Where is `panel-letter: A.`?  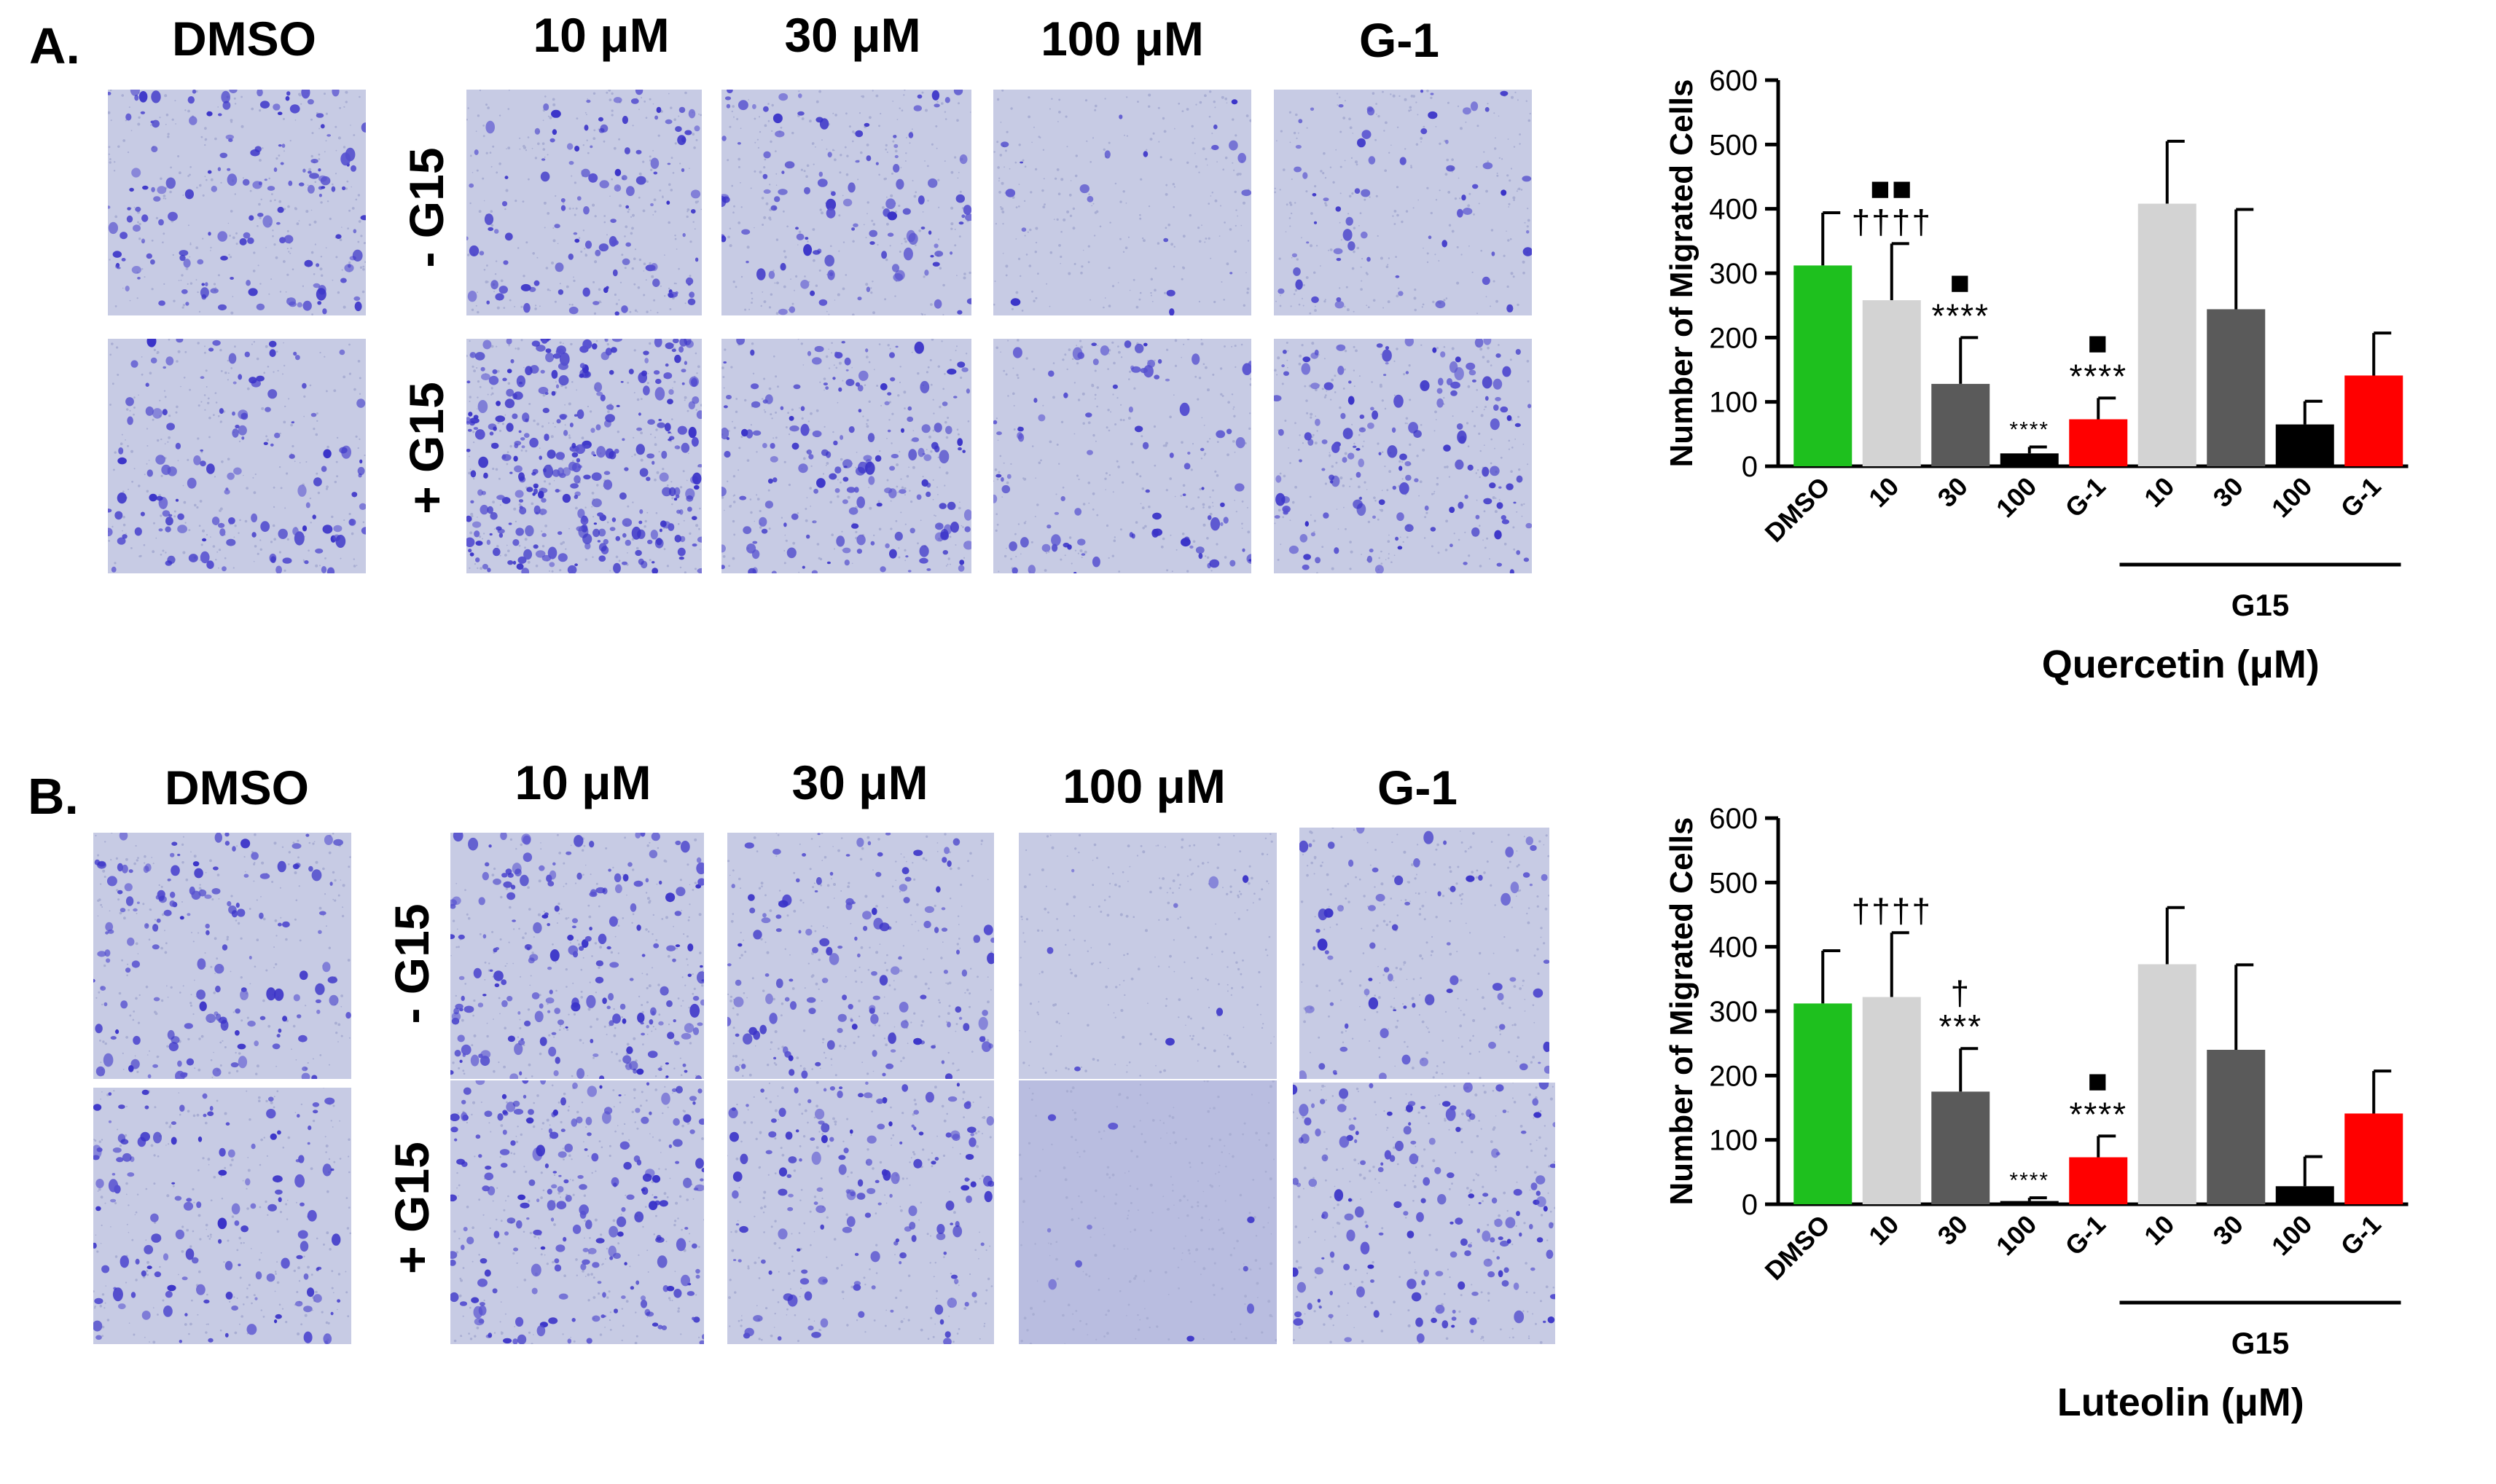
panel-letter: A. is located at coordinates (54, 45).